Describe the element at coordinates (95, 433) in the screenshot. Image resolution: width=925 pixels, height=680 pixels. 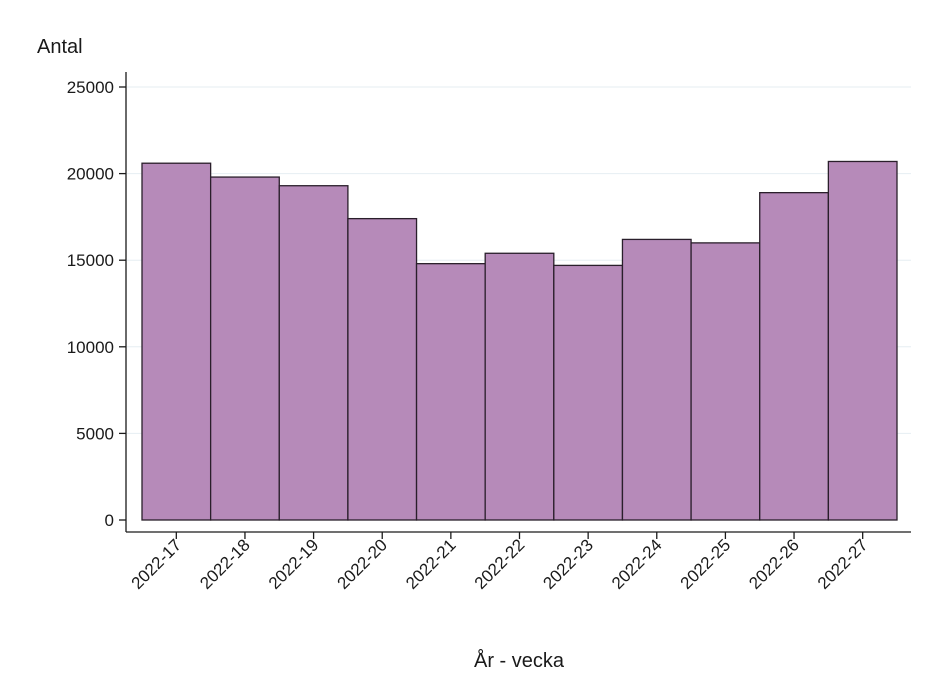
I see `y-tick-label: 5000` at that location.